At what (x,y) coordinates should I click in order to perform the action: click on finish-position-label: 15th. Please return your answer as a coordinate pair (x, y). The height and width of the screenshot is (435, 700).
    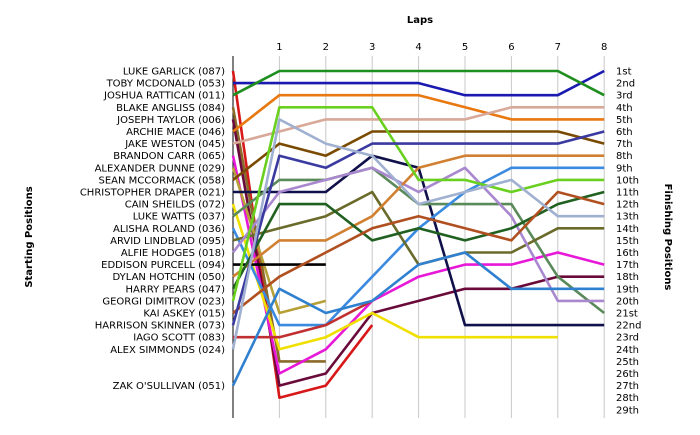
    Looking at the image, I should click on (627, 241).